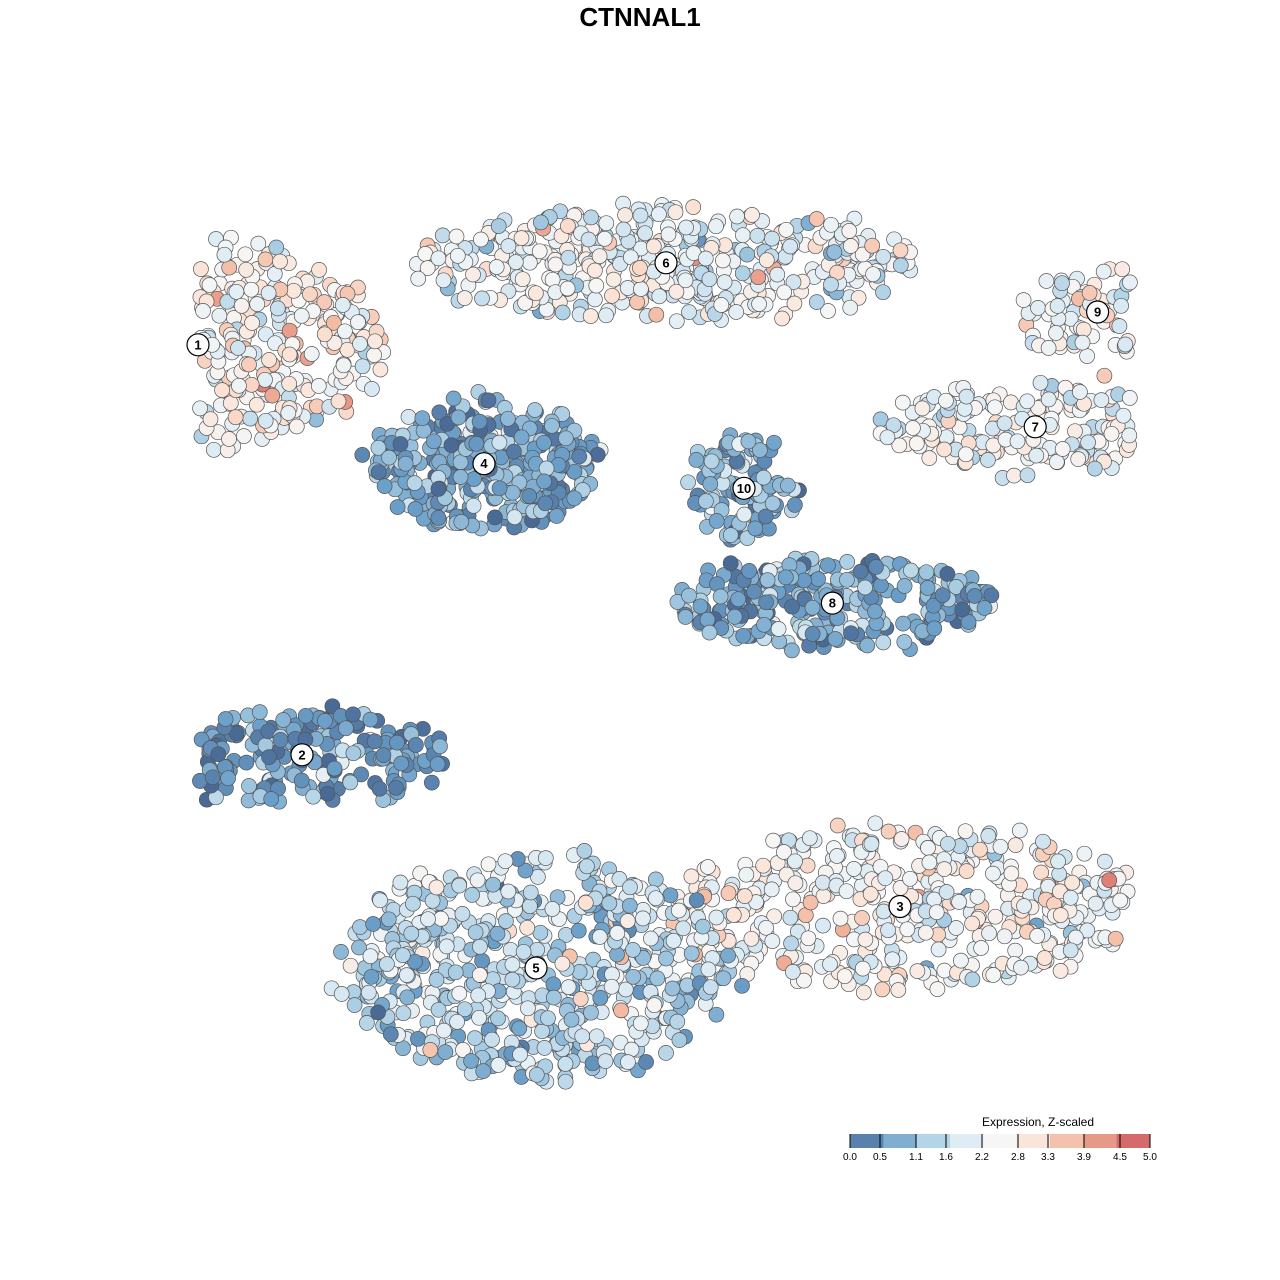 The image size is (1280, 1280). I want to click on colorbar-tick-label: 3.3, so click(1048, 1157).